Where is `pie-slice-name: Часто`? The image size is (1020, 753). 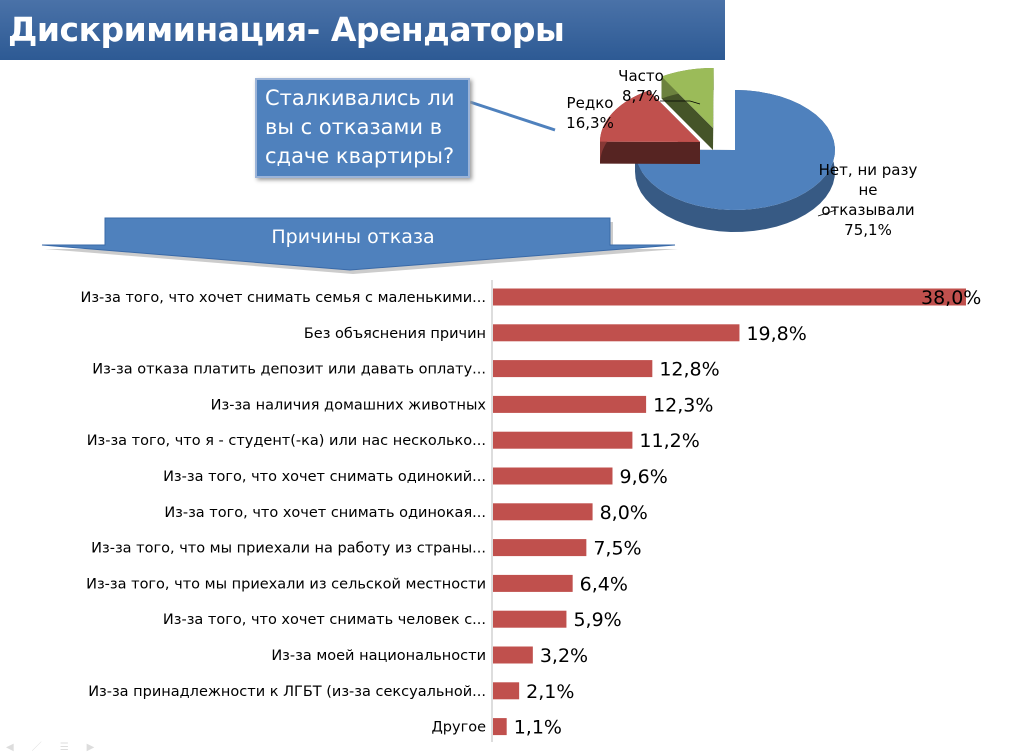
pie-slice-name: Часто is located at coordinates (641, 76).